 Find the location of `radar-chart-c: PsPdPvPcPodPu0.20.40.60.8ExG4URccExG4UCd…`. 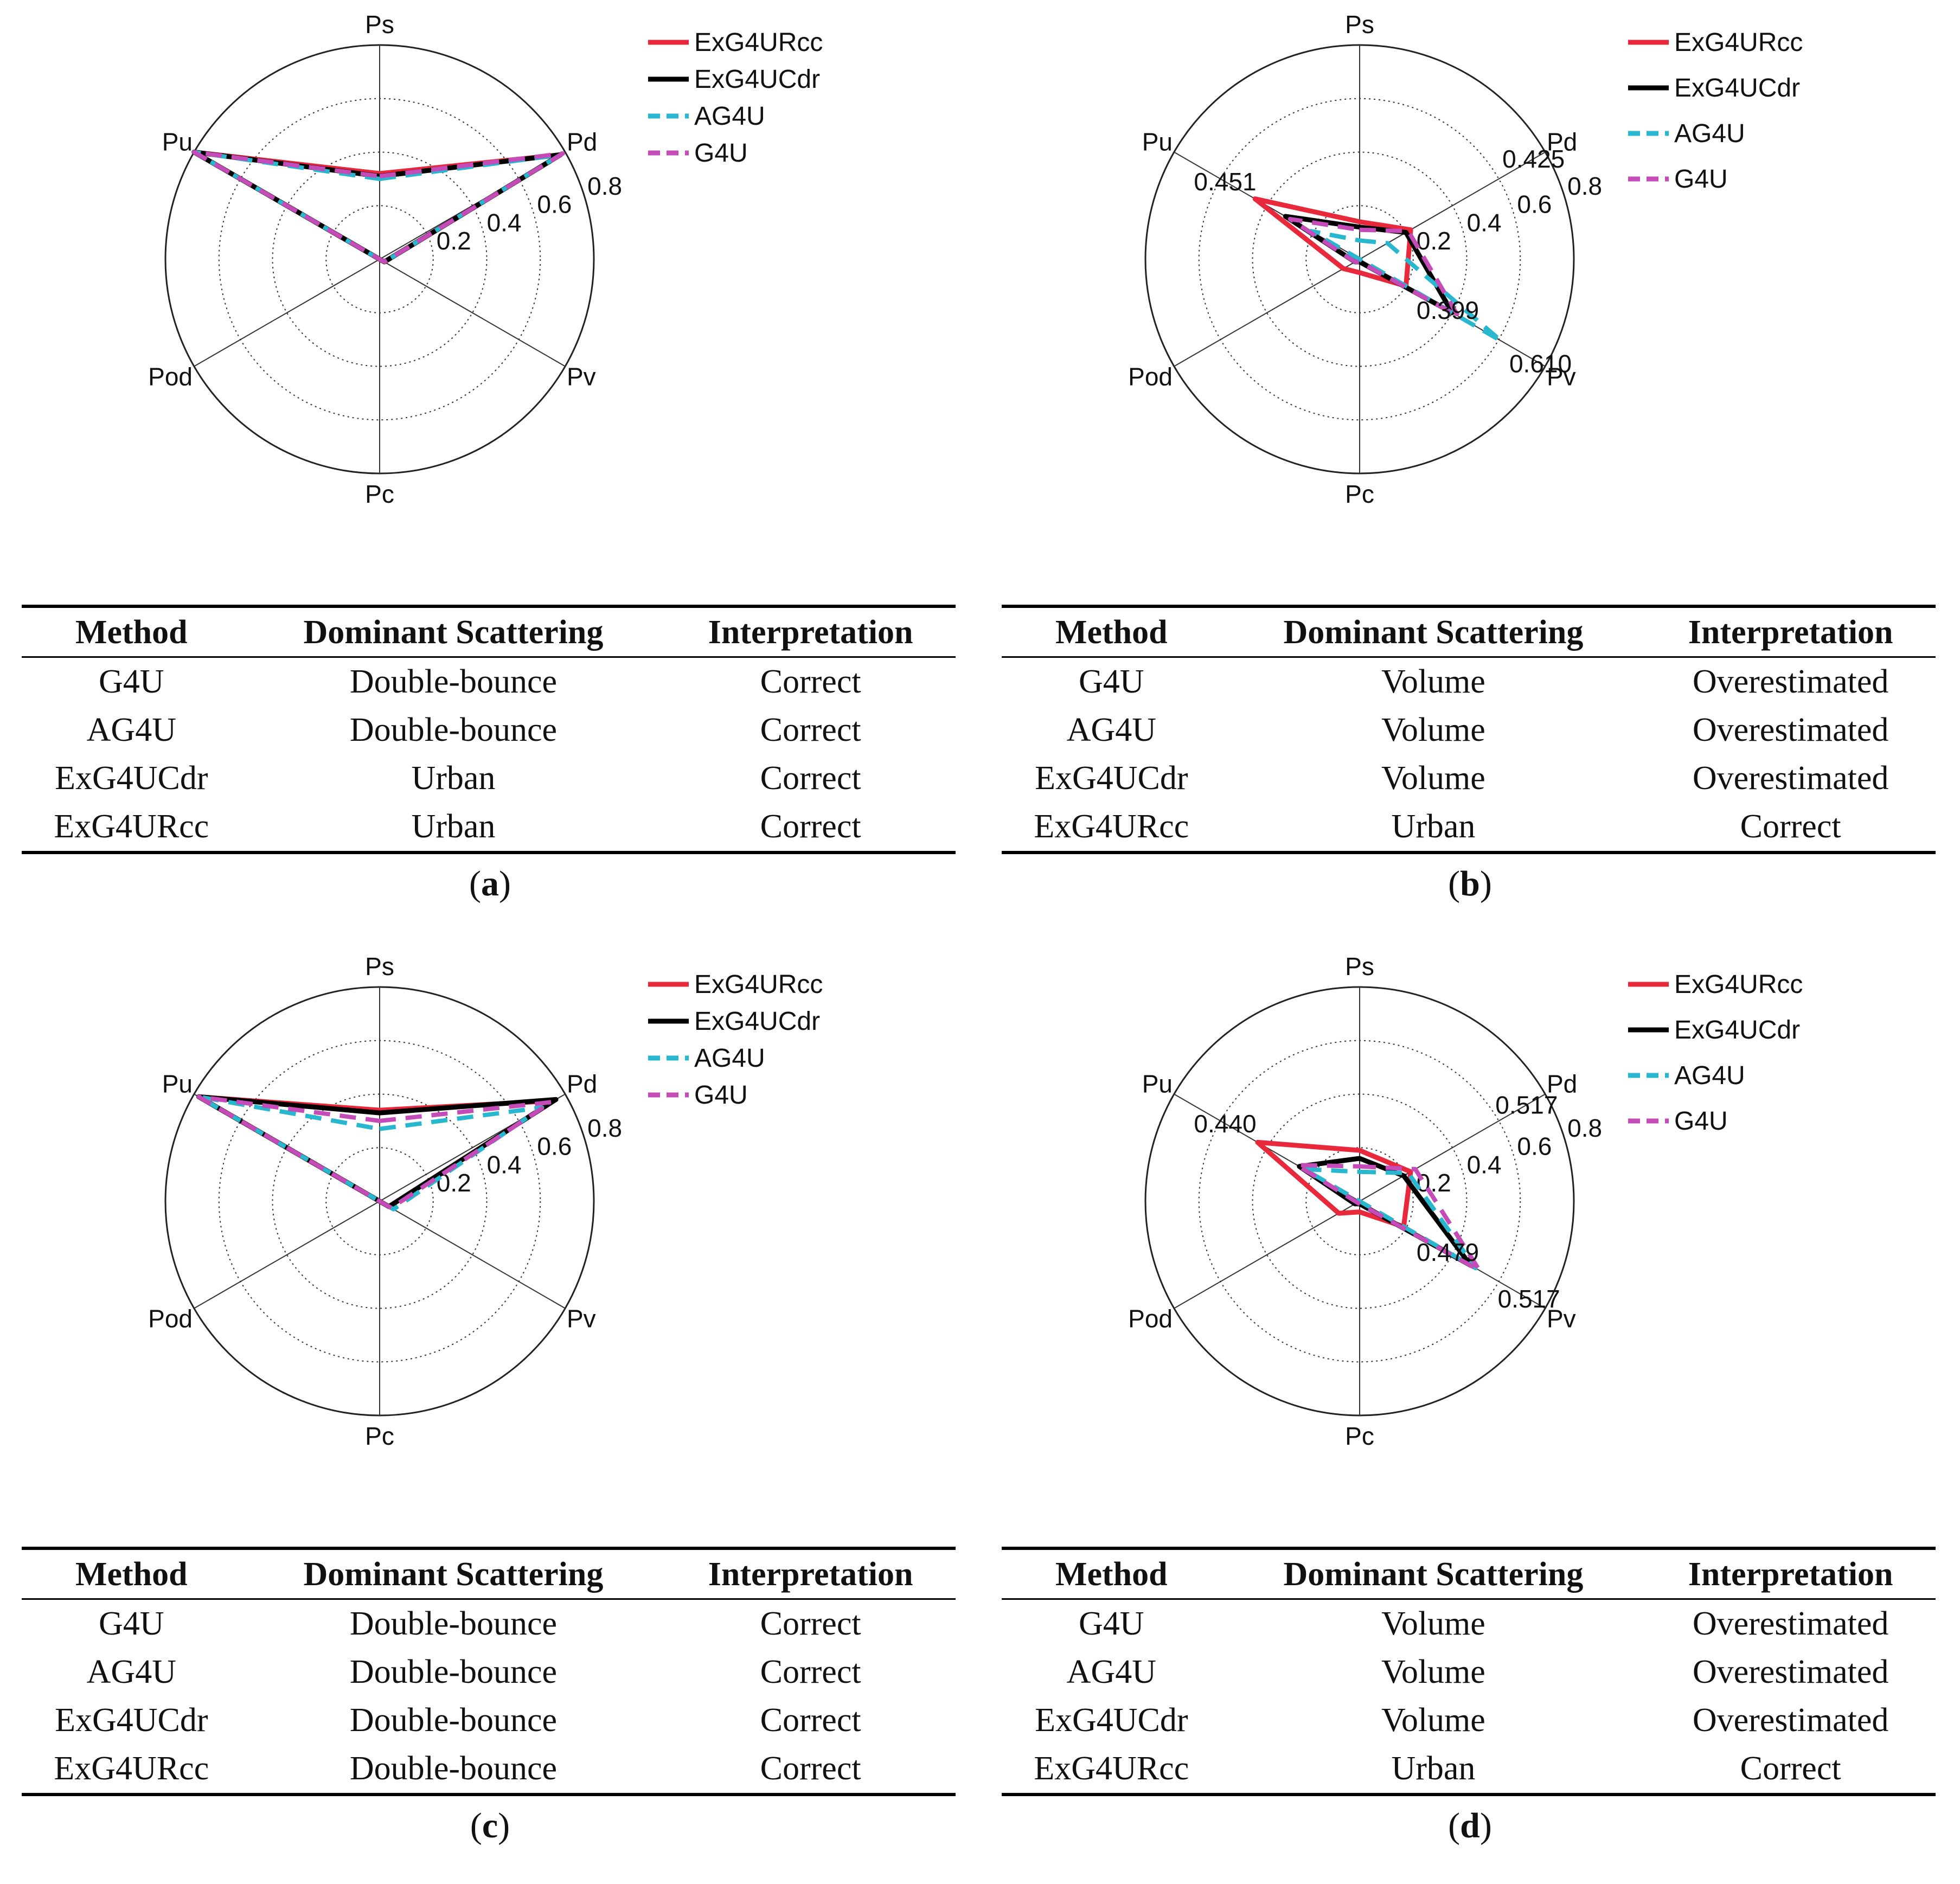

radar-chart-c: PsPdPvPcPodPu0.20.40.60.8ExG4URccExG4UCd… is located at coordinates (485, 1201).